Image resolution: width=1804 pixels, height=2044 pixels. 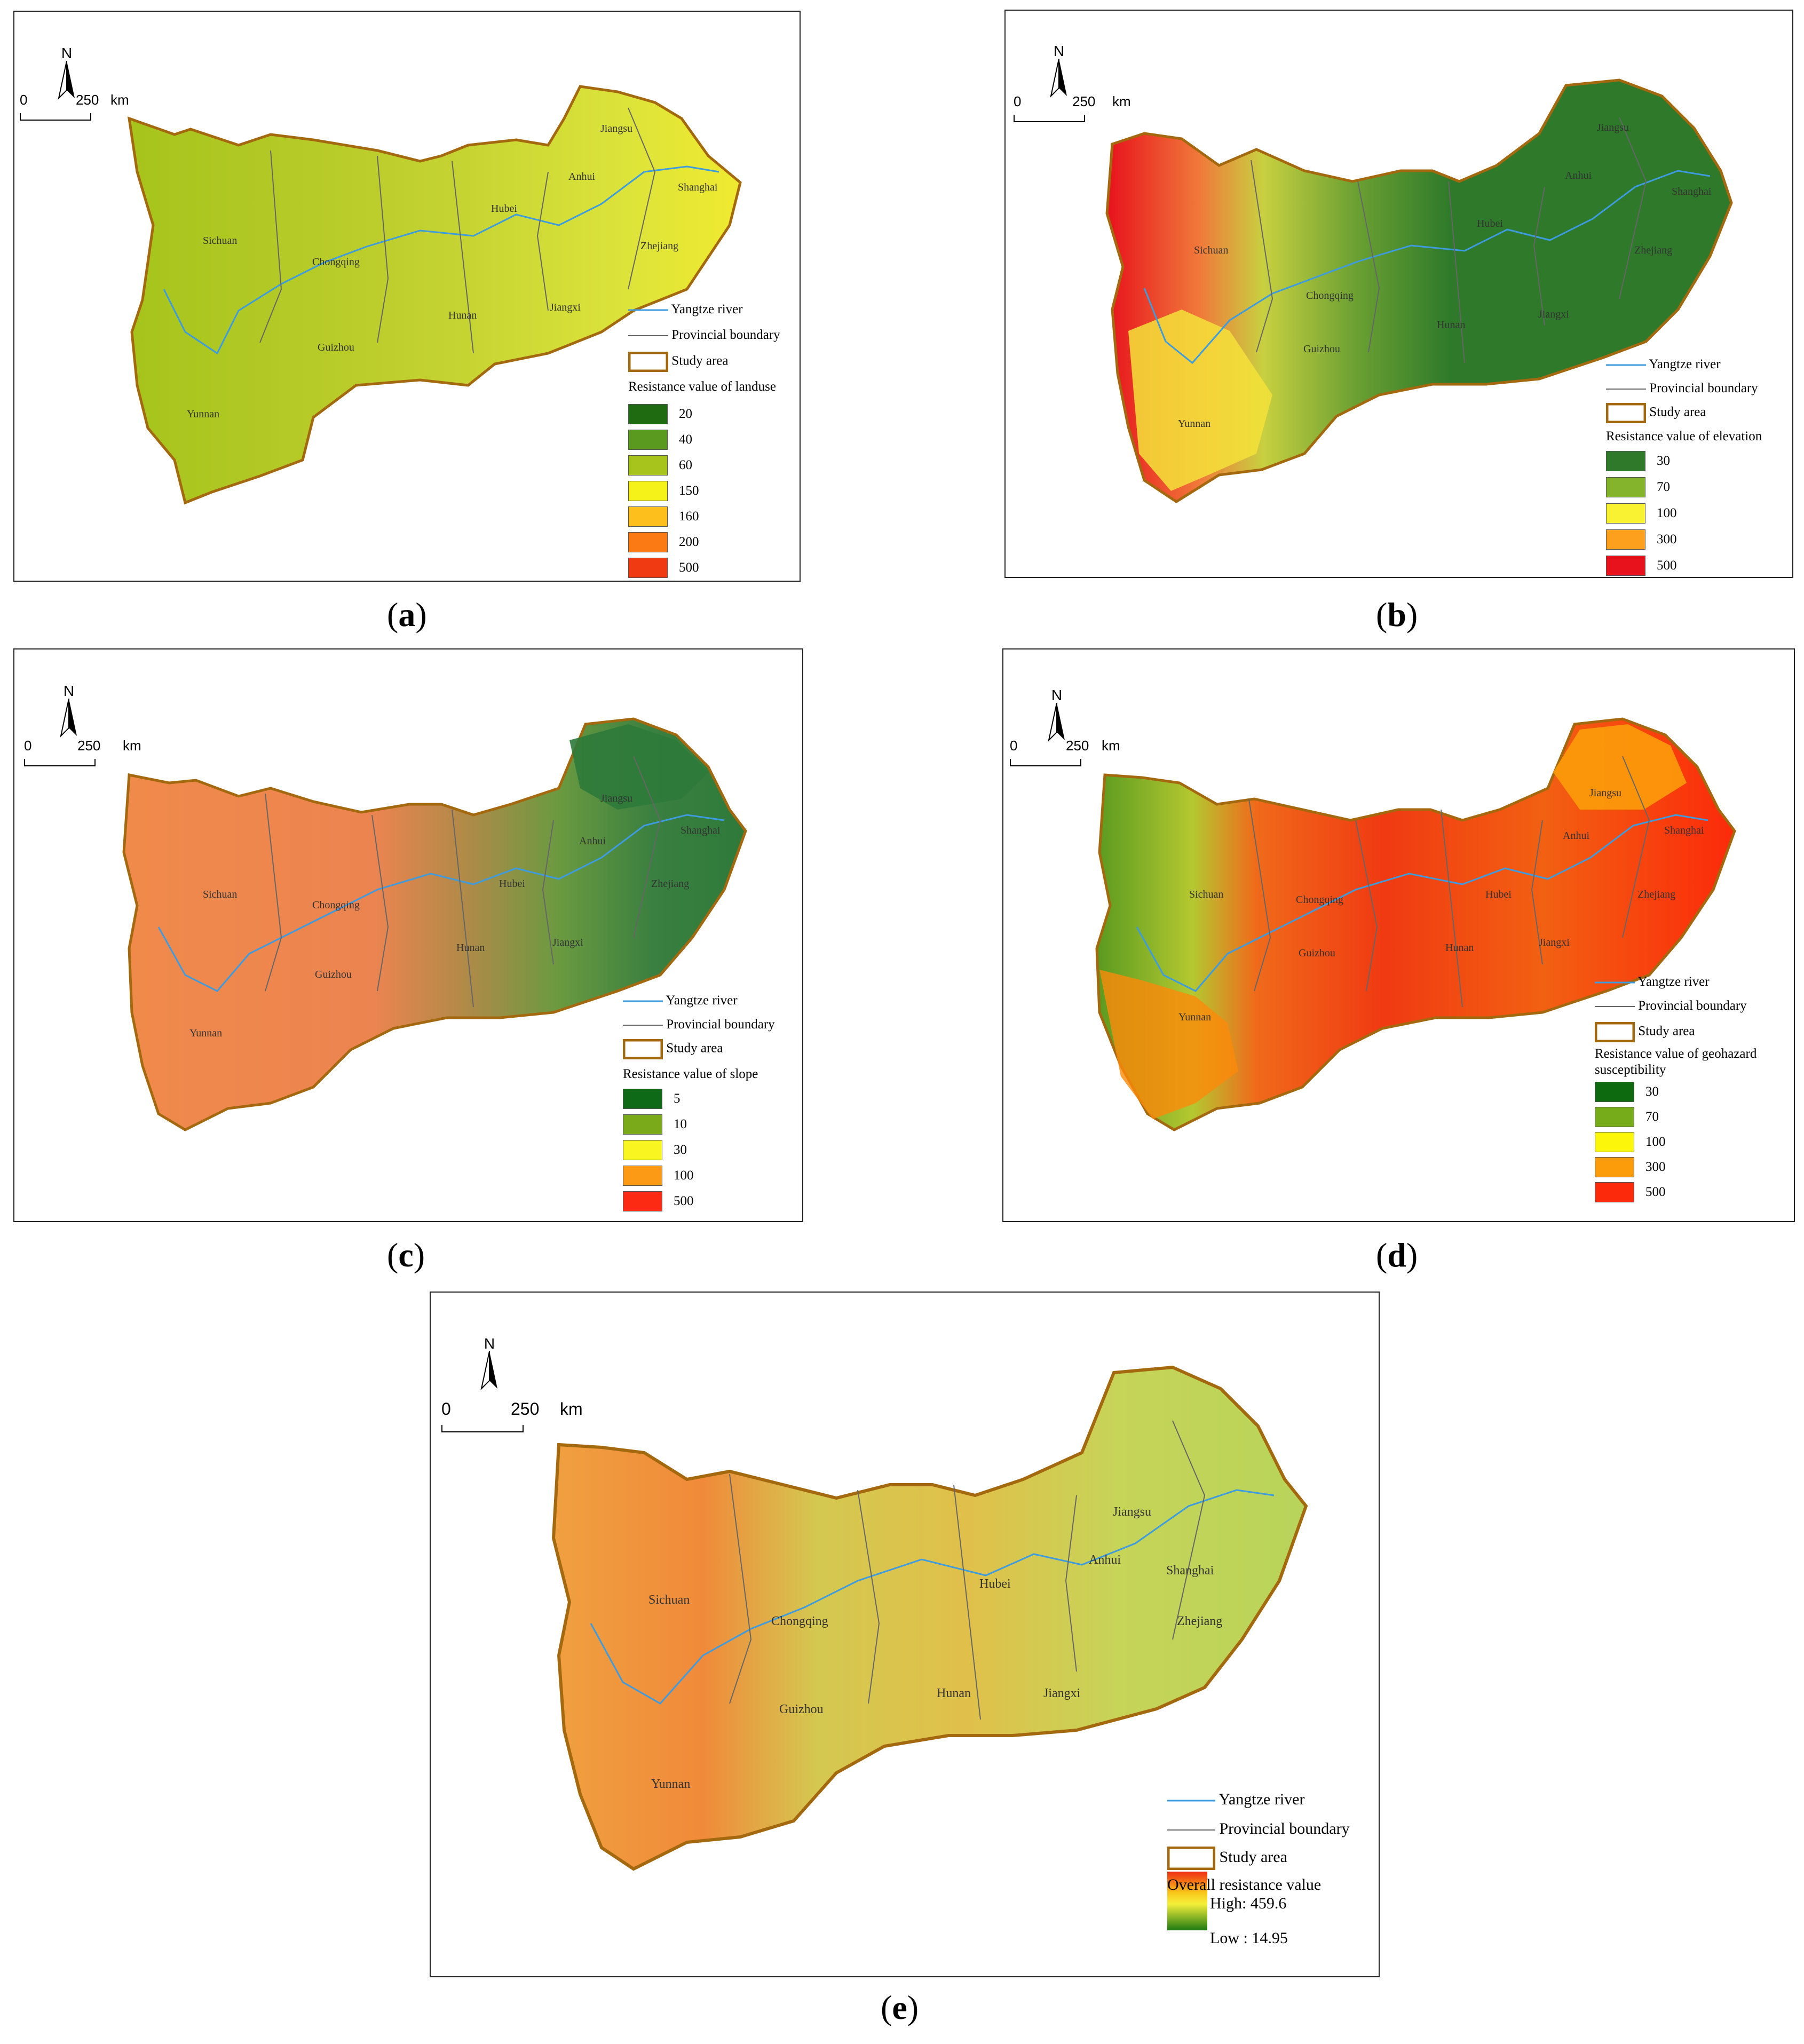 What do you see at coordinates (1105, 1560) in the screenshot?
I see `province-label-anhui: Anhui` at bounding box center [1105, 1560].